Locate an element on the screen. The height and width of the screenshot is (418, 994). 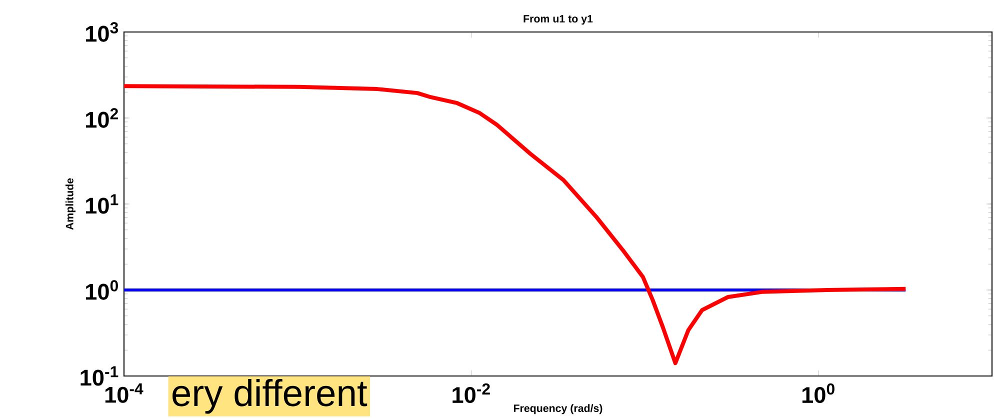
y-tick-label: 10$^{1}$ is located at coordinates (102, 204).